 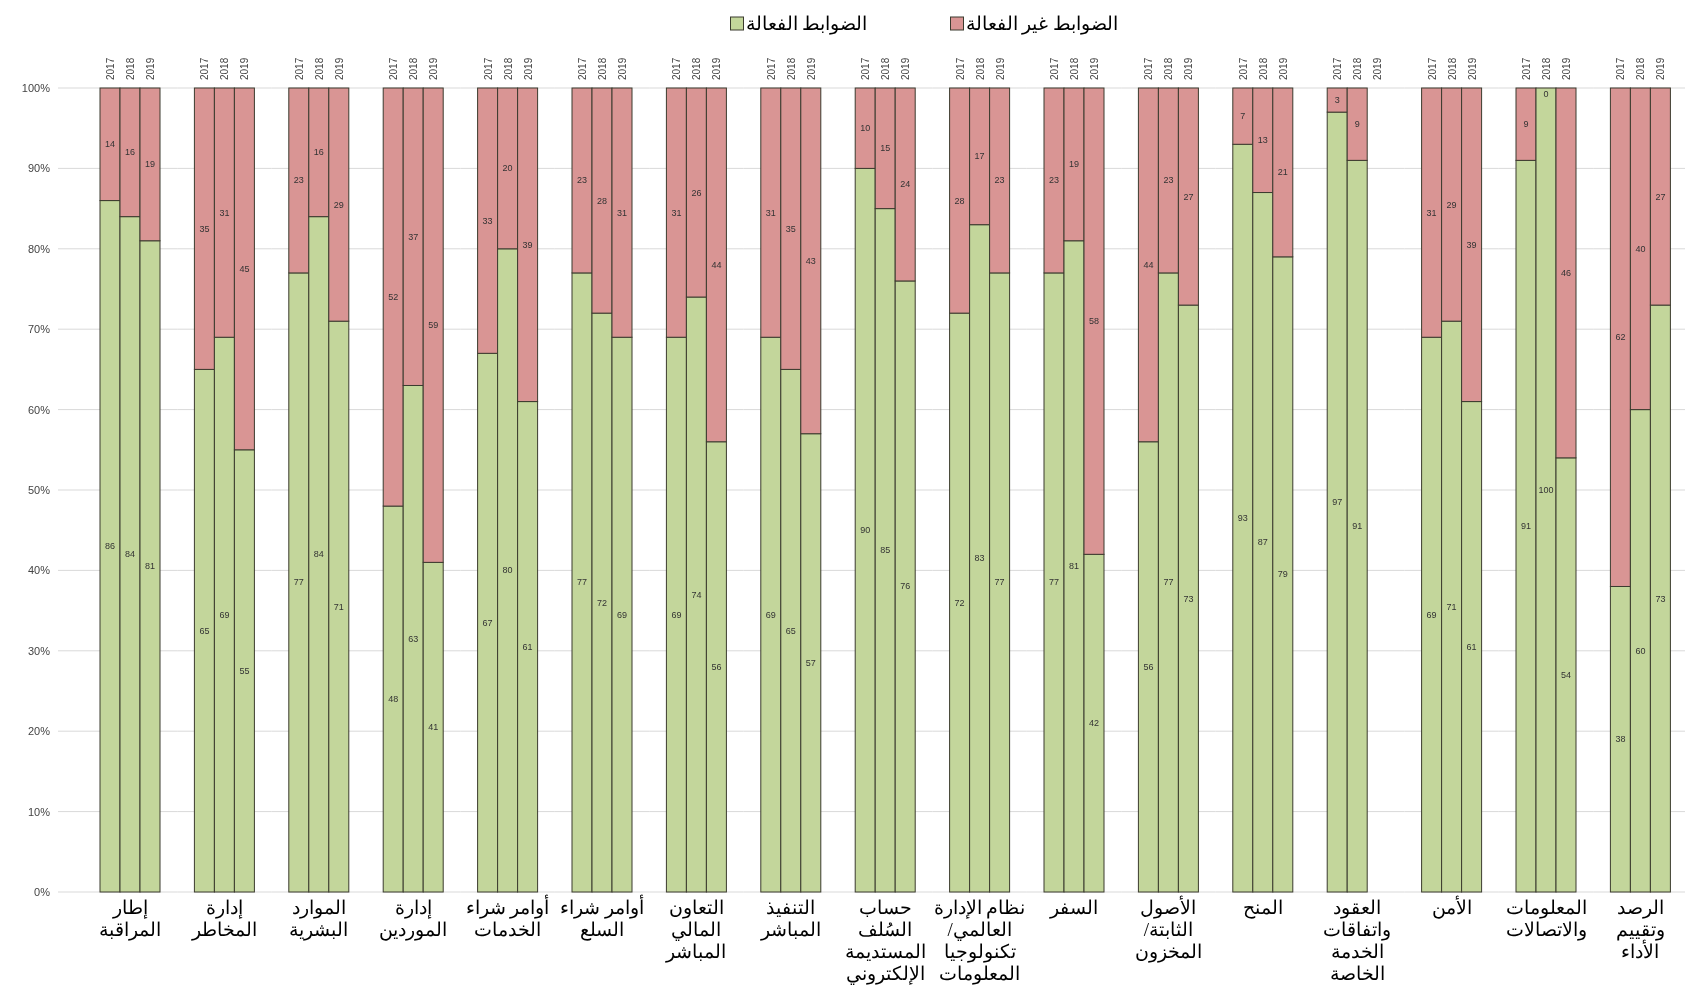 What do you see at coordinates (487, 622) in the screenshot?
I see `data-label: 67` at bounding box center [487, 622].